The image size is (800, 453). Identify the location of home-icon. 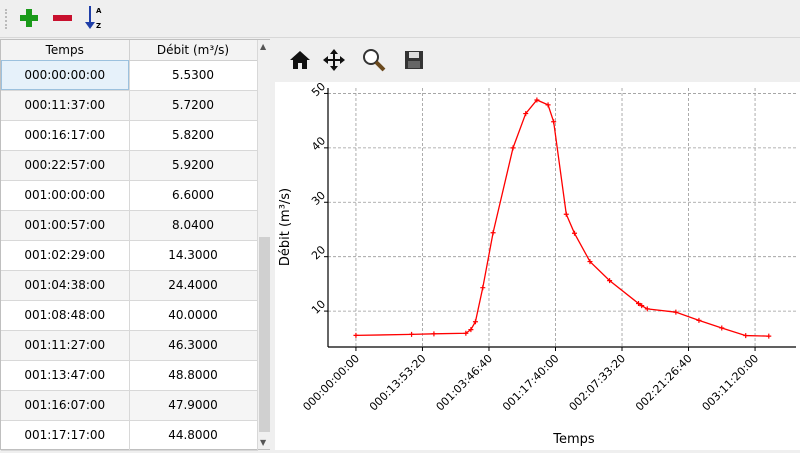
(300, 60).